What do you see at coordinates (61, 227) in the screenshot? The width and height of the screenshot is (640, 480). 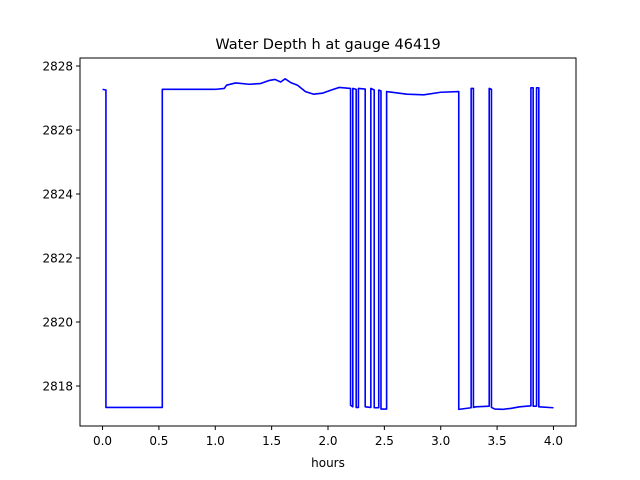 I see `y-axis-ticks: 2818 2820 2822 2824 2826 2828` at bounding box center [61, 227].